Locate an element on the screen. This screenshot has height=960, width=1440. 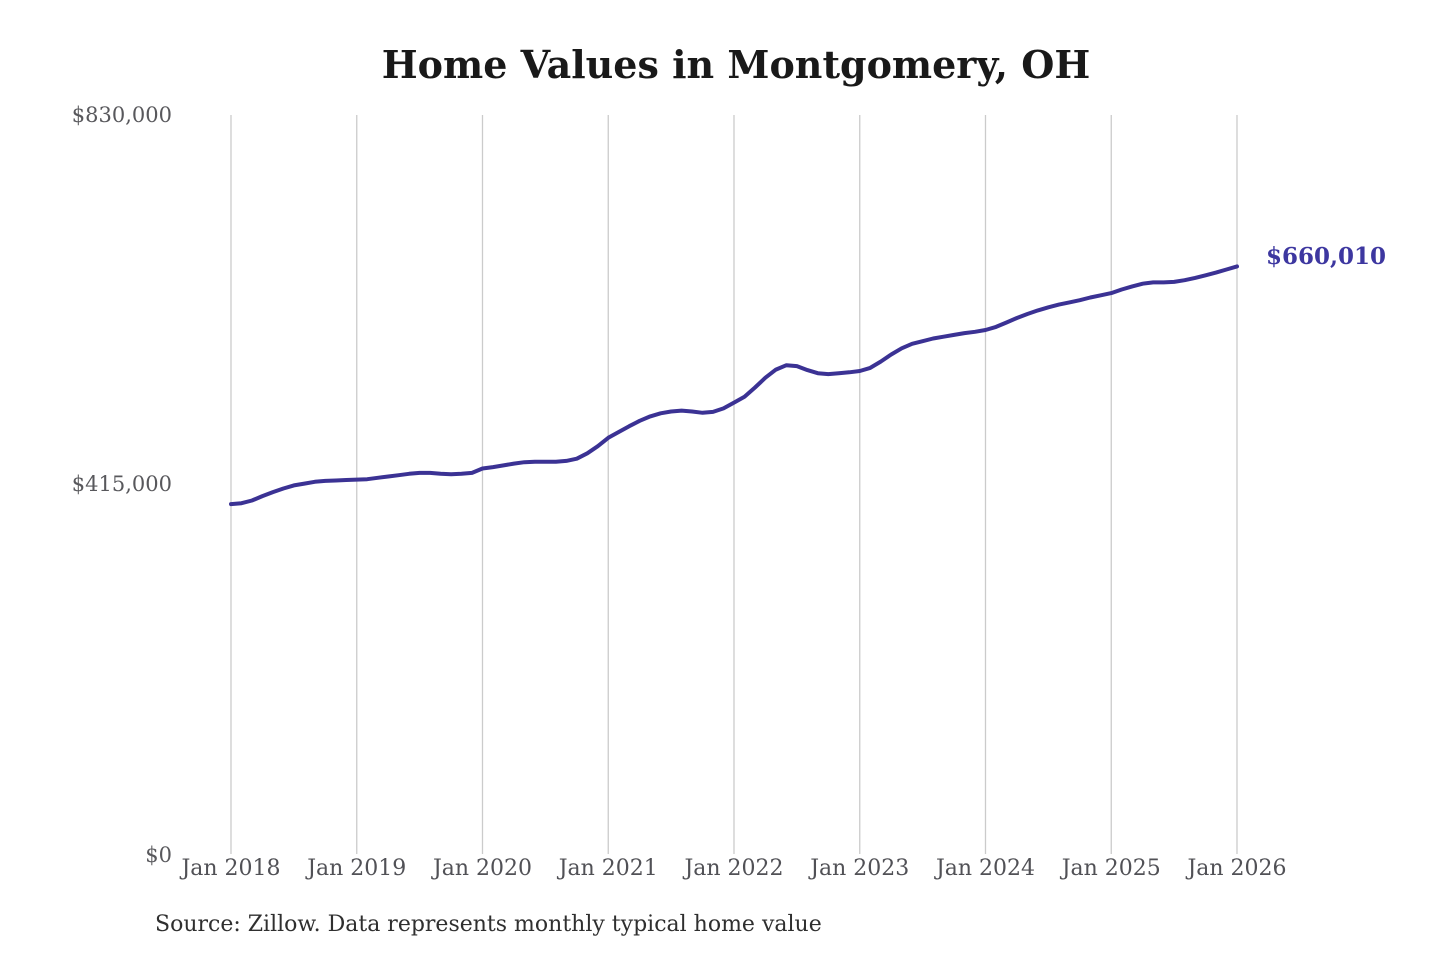
chart-title: Home Values in Montgomery, OH is located at coordinates (736, 64).